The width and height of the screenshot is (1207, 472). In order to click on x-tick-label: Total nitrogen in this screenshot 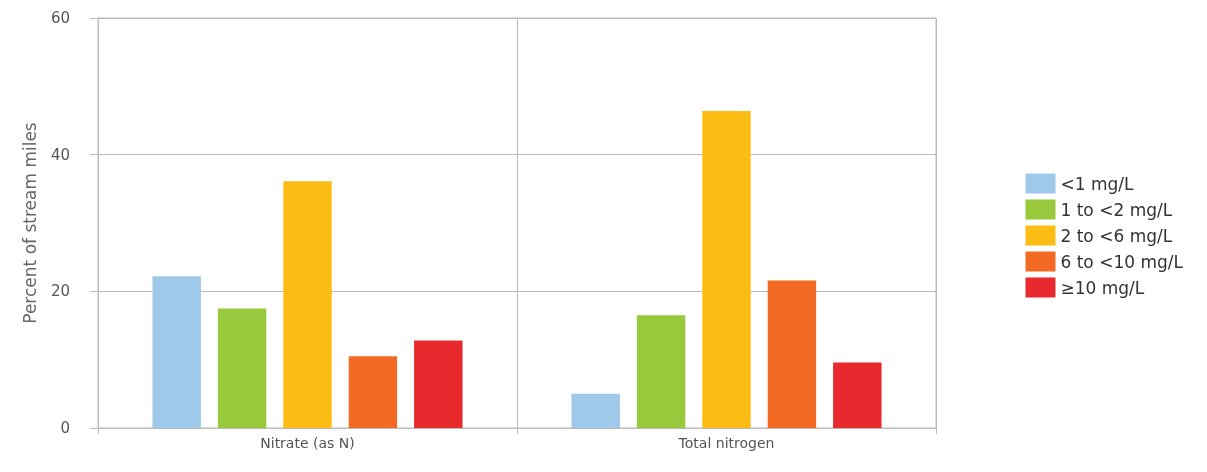, I will do `click(726, 443)`.